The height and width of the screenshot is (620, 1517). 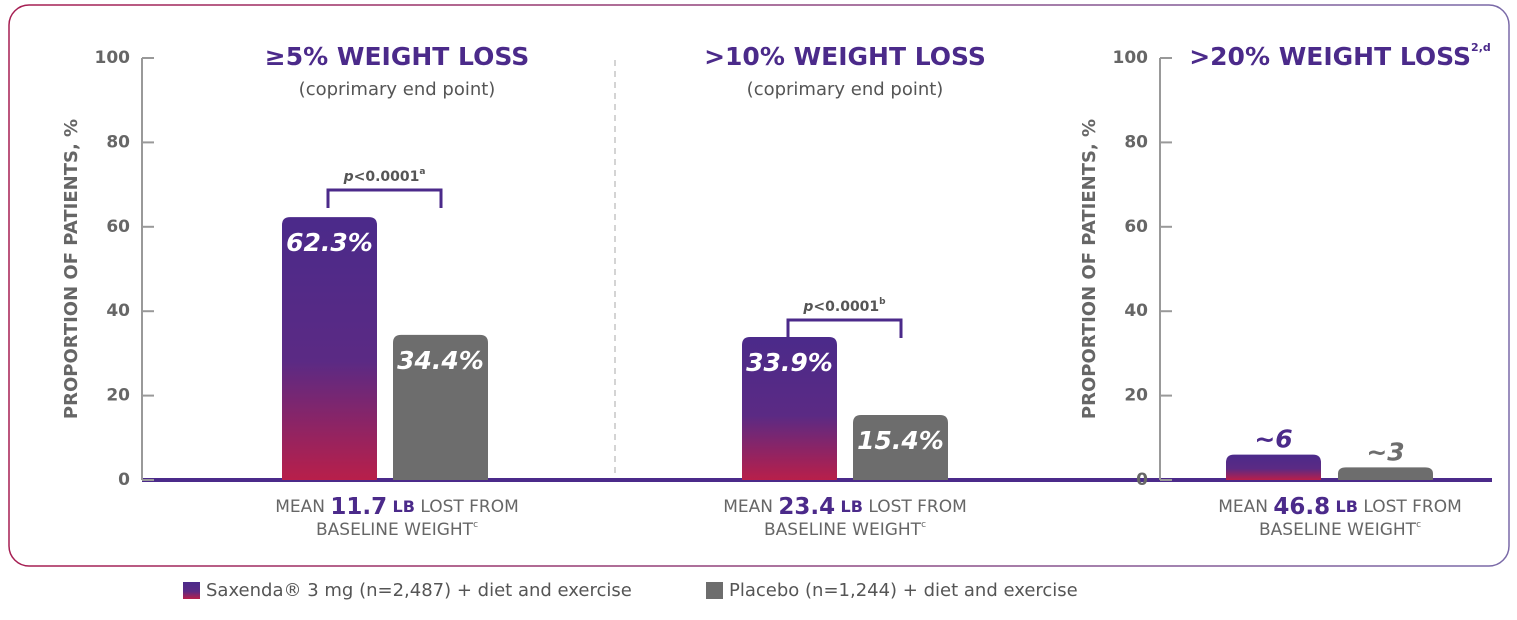 What do you see at coordinates (903, 590) in the screenshot?
I see `legend-label: Placebo (n=1,244) + diet and exercise` at bounding box center [903, 590].